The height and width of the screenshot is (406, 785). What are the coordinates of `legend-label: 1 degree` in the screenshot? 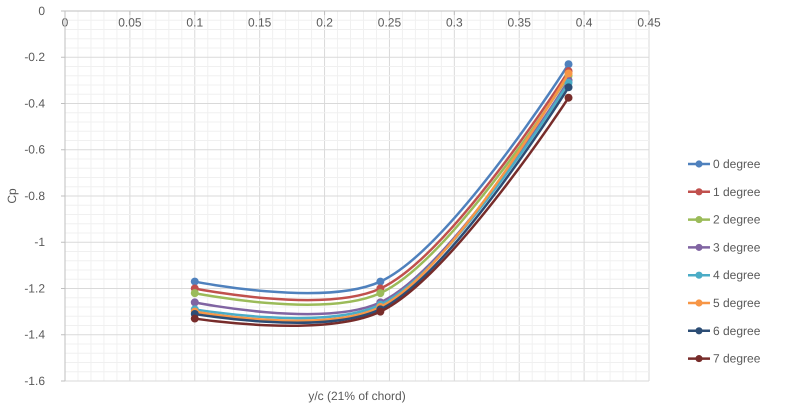 It's located at (737, 191).